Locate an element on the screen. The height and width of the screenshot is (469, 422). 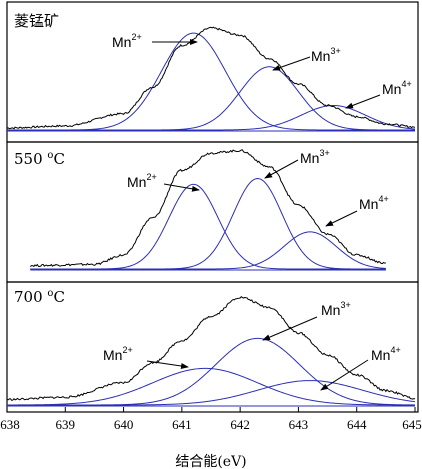
x-tick-label: 644 is located at coordinates (357, 424).